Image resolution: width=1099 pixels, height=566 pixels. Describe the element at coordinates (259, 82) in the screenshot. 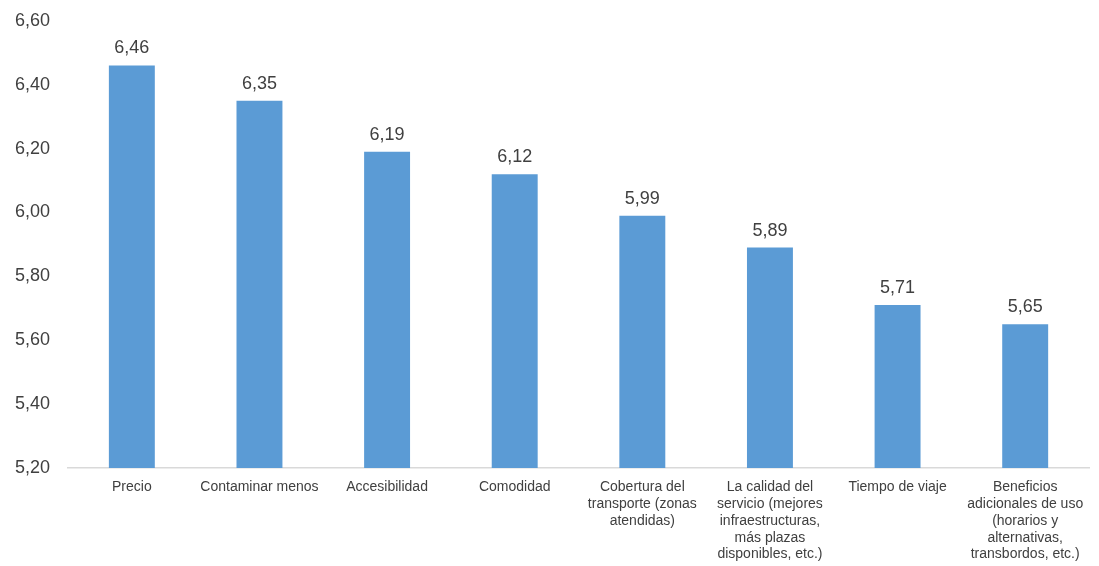

I see `data-label: 6,35` at that location.